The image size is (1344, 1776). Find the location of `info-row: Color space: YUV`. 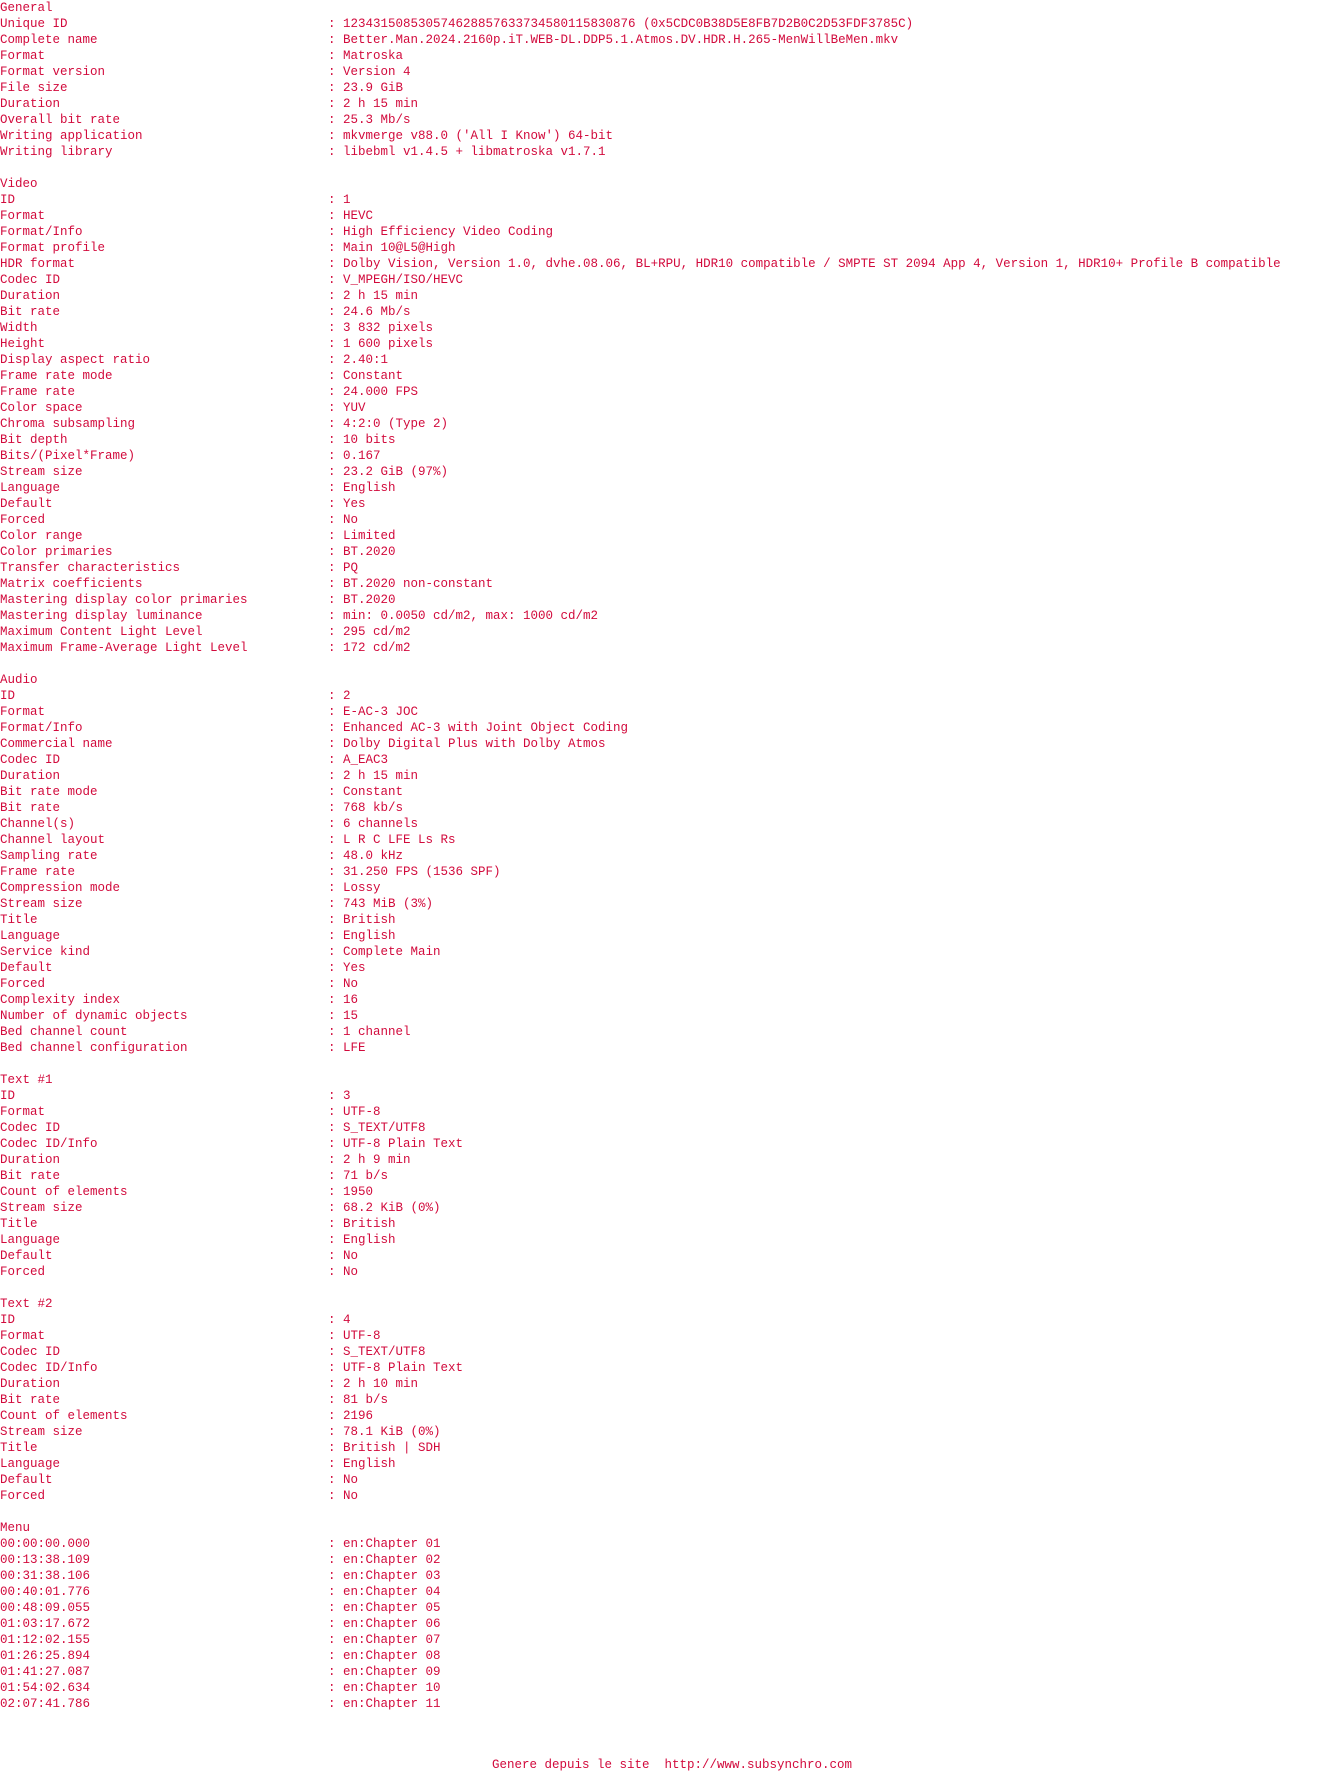

info-row: Color space: YUV is located at coordinates (672, 408).